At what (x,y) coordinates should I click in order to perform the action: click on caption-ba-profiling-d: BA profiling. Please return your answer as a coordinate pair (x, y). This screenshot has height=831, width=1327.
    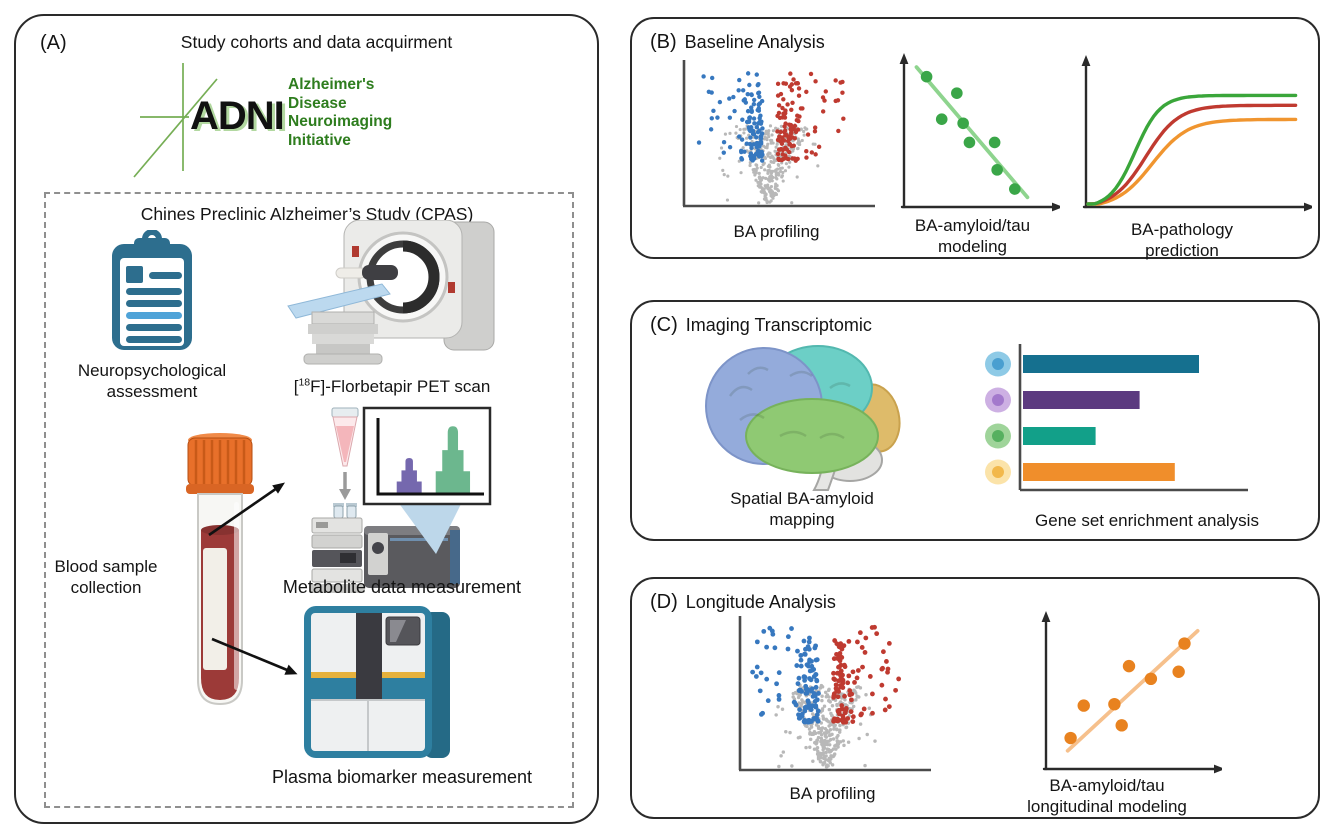
    Looking at the image, I should click on (832, 793).